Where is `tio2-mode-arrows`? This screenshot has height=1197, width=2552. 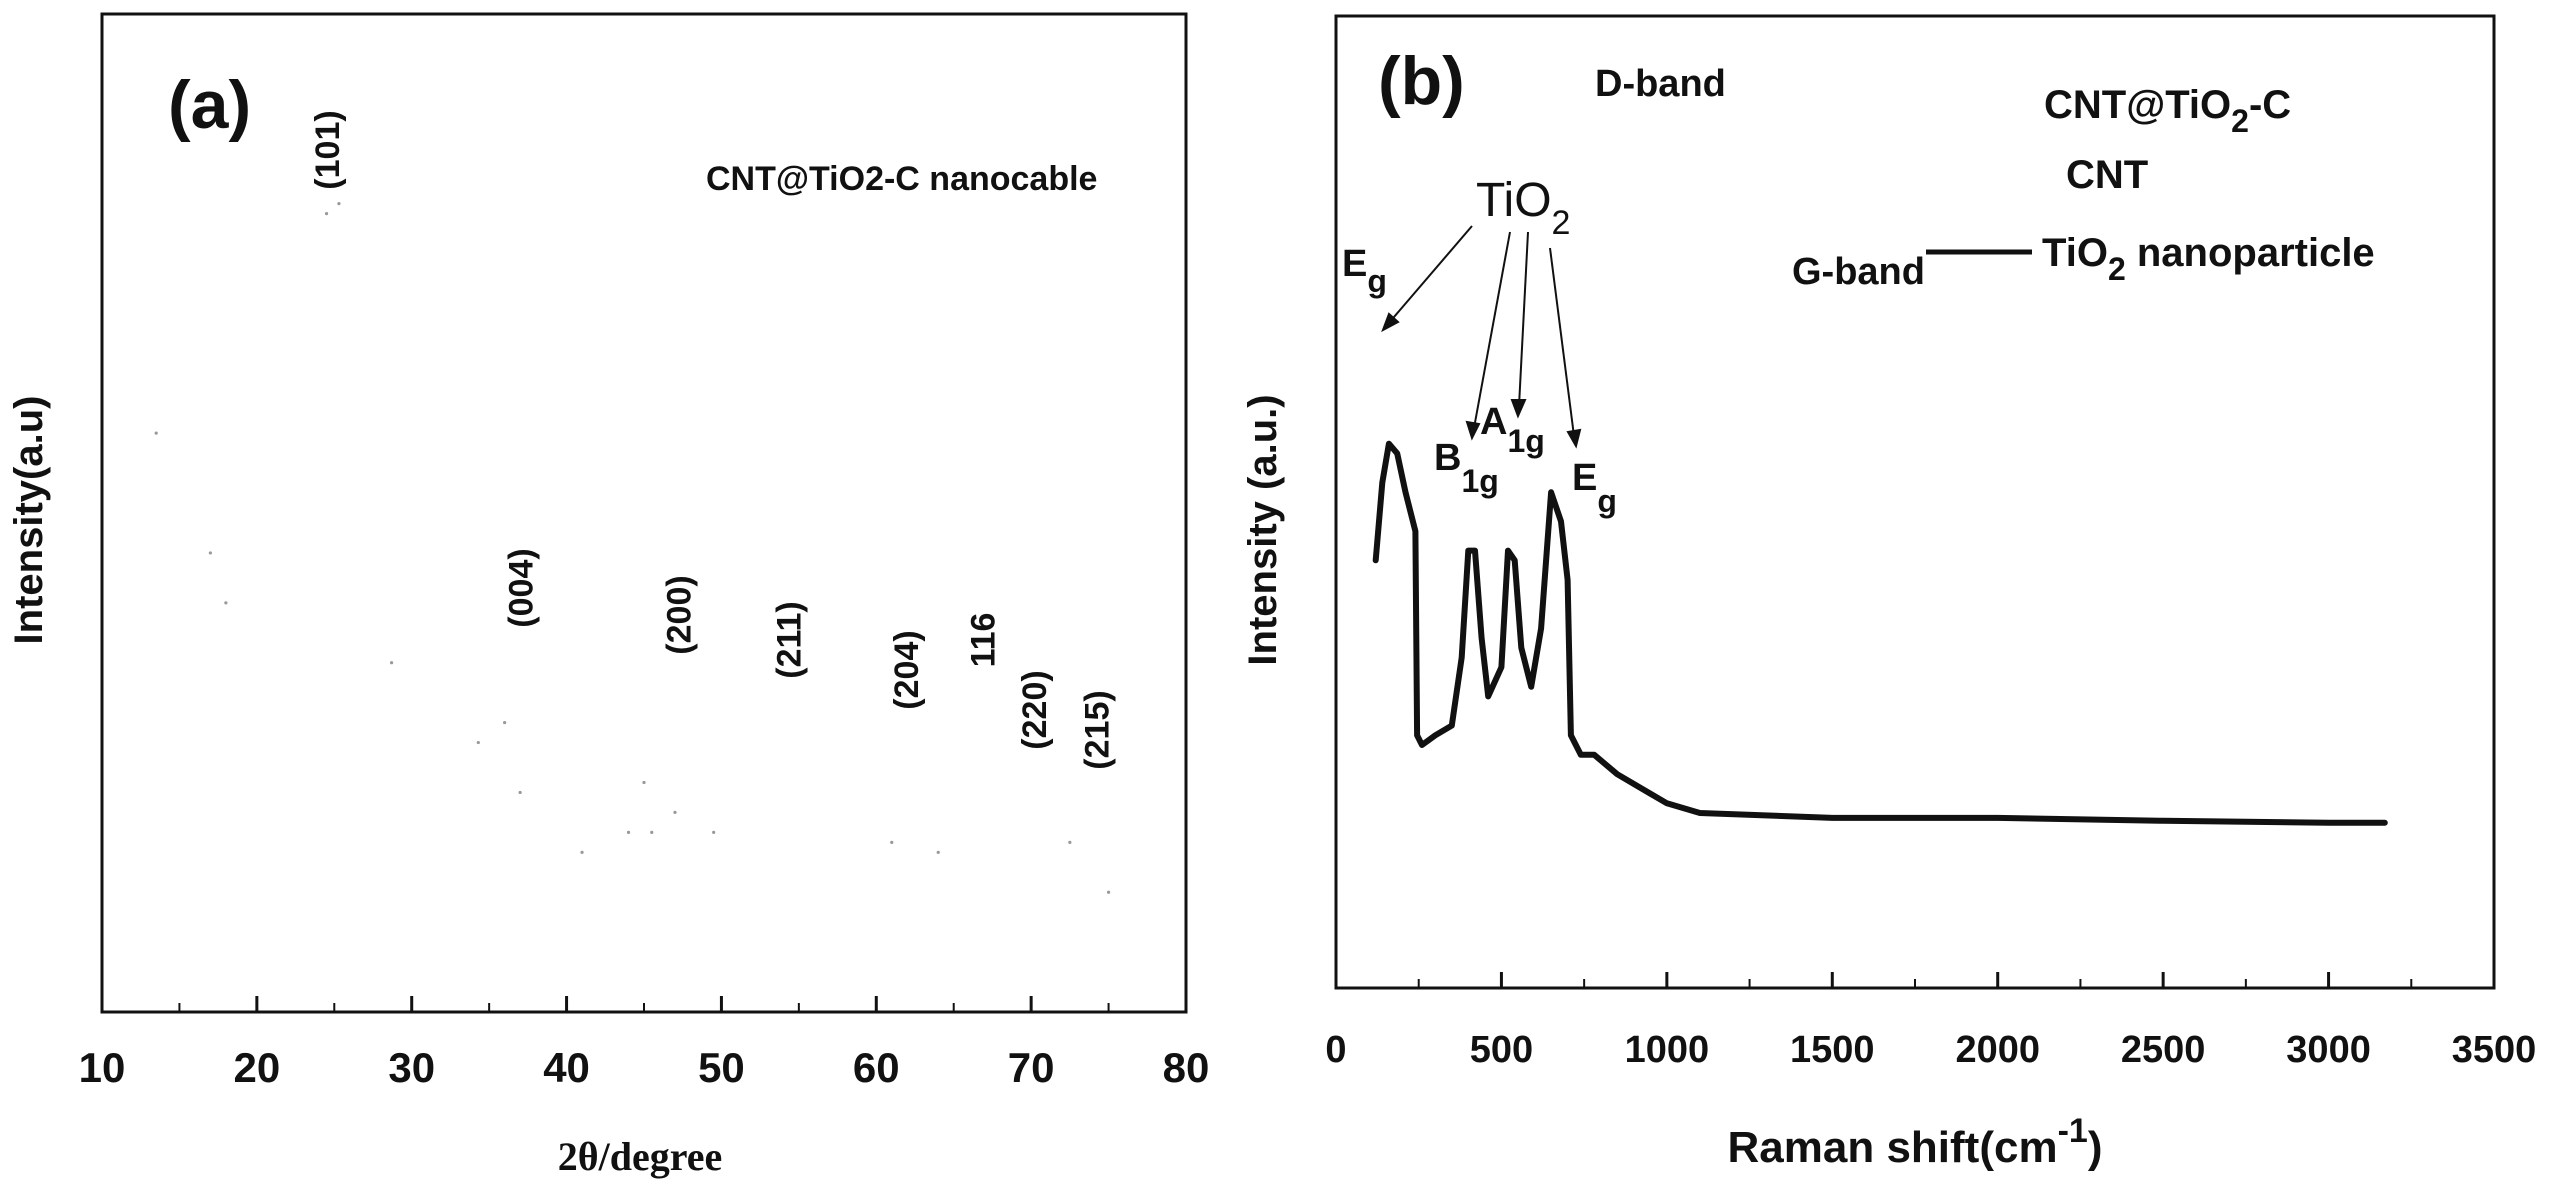 tio2-mode-arrows is located at coordinates (1481, 337).